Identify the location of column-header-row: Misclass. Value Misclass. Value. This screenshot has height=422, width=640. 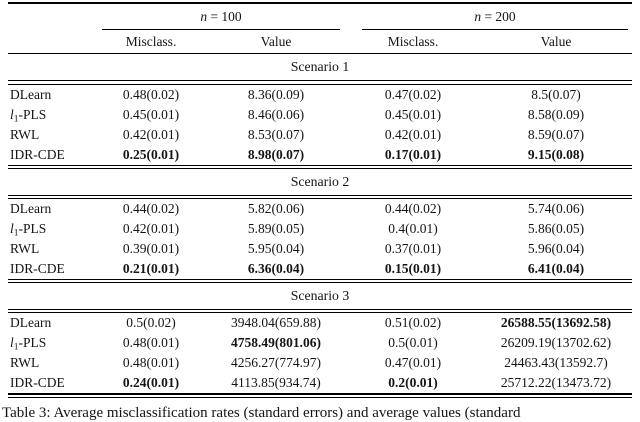
(320, 41).